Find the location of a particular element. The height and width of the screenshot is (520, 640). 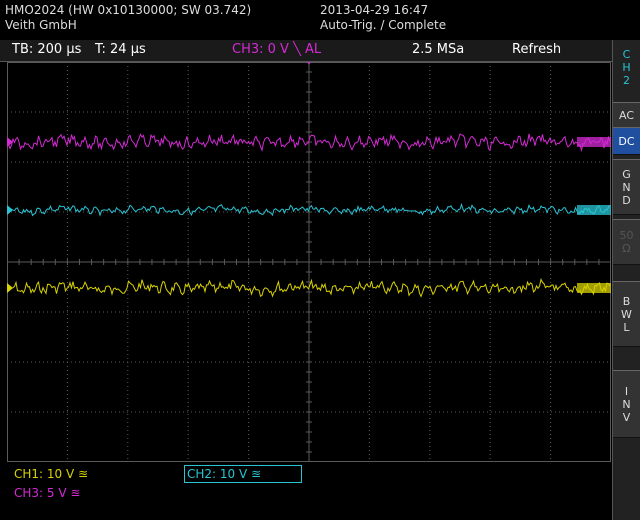

datetime-label: 2013-04-29 16:47 is located at coordinates (374, 10).